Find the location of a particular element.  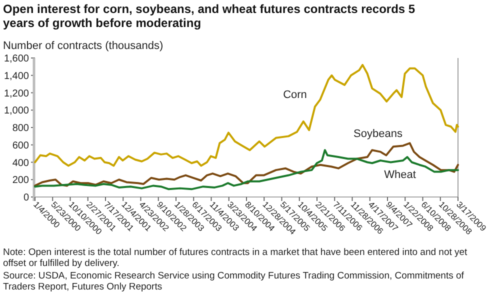

y-tick-label: 0 is located at coordinates (26, 198).